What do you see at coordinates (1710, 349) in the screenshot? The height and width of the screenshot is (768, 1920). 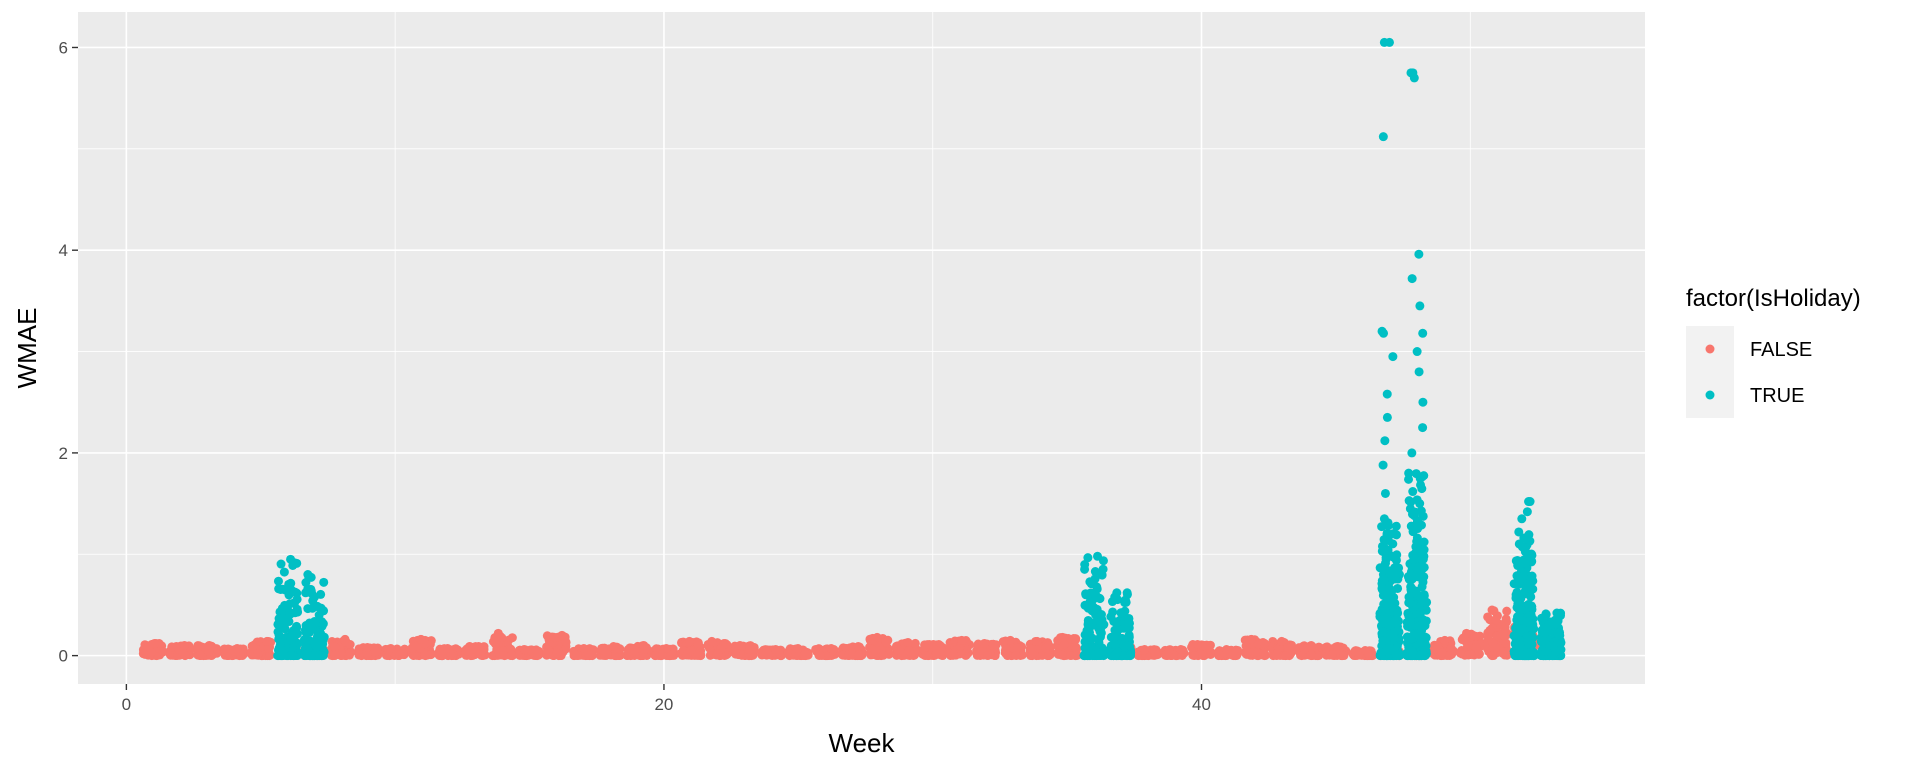 I see `legend-marker-false` at bounding box center [1710, 349].